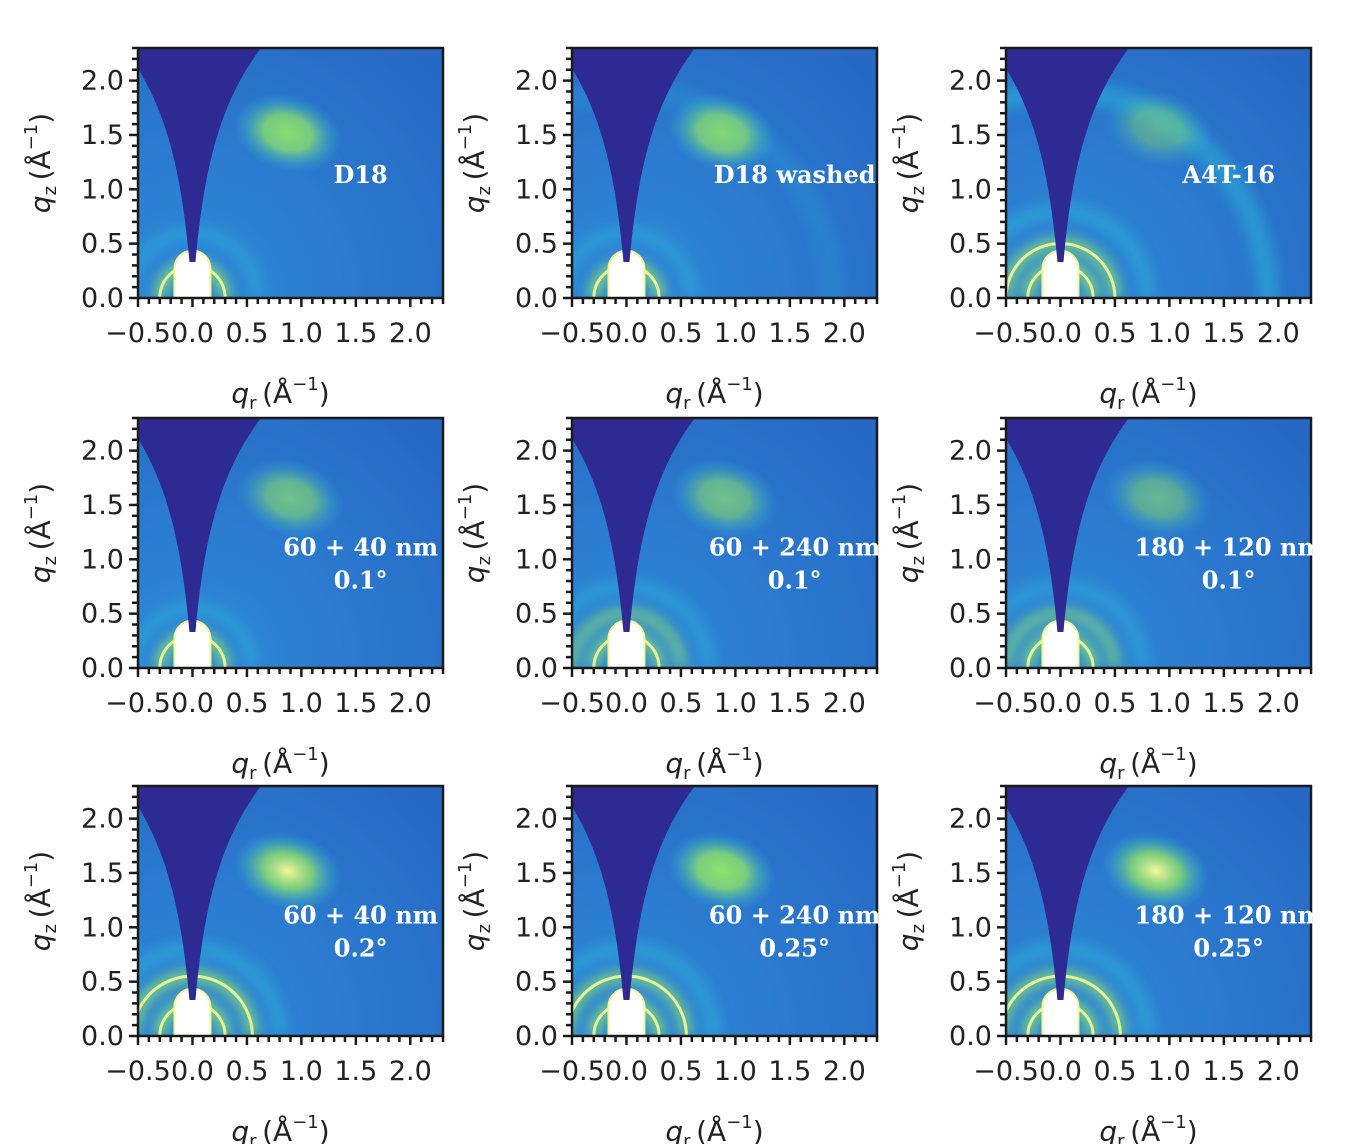  What do you see at coordinates (361, 174) in the screenshot?
I see `sample-label: D18` at bounding box center [361, 174].